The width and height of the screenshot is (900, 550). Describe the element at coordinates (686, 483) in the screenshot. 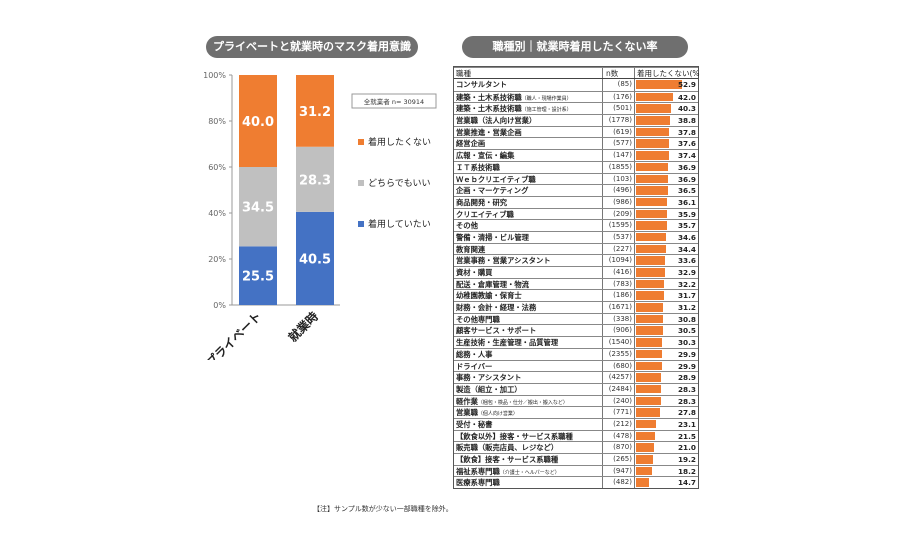

I see `value-label: 14.7` at that location.